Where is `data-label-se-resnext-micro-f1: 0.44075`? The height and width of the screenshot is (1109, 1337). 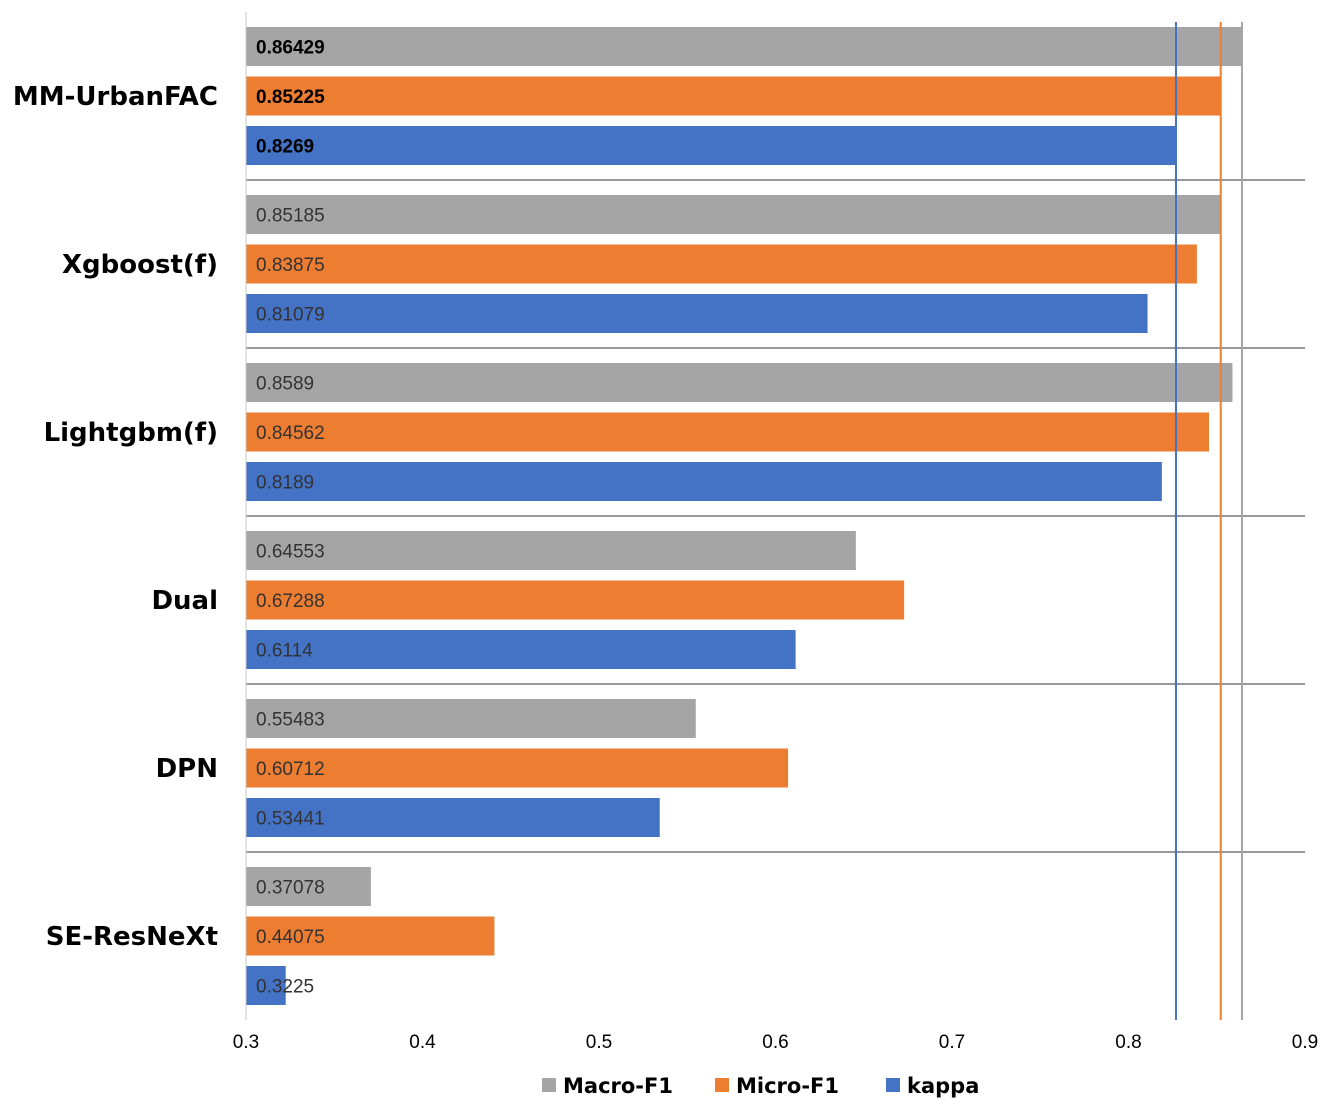
data-label-se-resnext-micro-f1: 0.44075 is located at coordinates (290, 937).